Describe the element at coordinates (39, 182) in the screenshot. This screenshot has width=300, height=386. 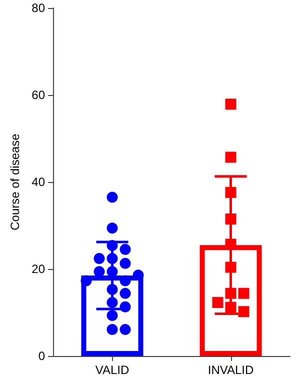
I see `y-tick-label: 40` at that location.